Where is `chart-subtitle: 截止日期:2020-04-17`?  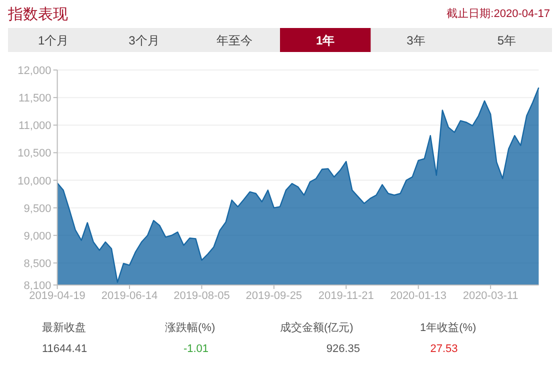 chart-subtitle: 截止日期:2020-04-17 is located at coordinates (498, 13).